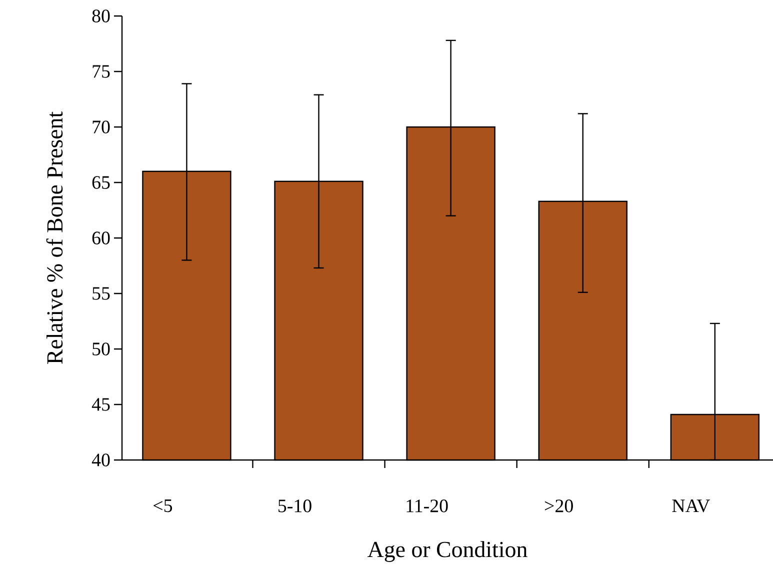 The width and height of the screenshot is (773, 577). Describe the element at coordinates (101, 404) in the screenshot. I see `y-tick-label: 45` at that location.